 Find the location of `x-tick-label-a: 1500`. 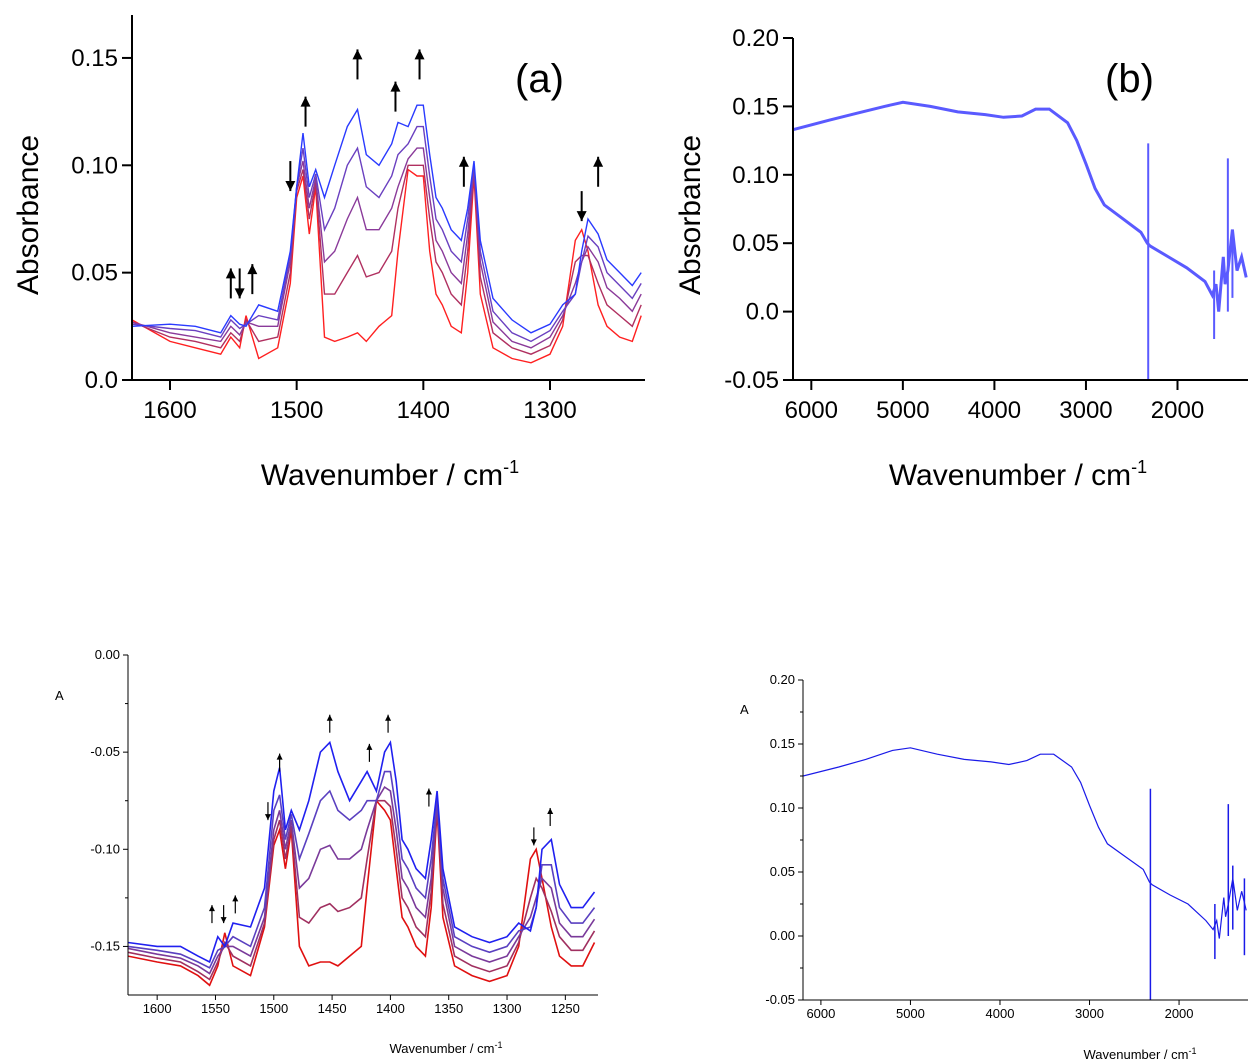

x-tick-label-a: 1500 is located at coordinates (296, 410).